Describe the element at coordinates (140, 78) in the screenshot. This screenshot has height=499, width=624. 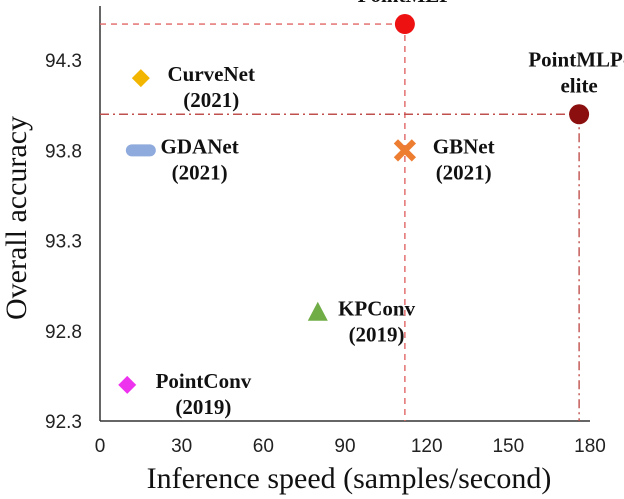
I see `point-curvenet` at that location.